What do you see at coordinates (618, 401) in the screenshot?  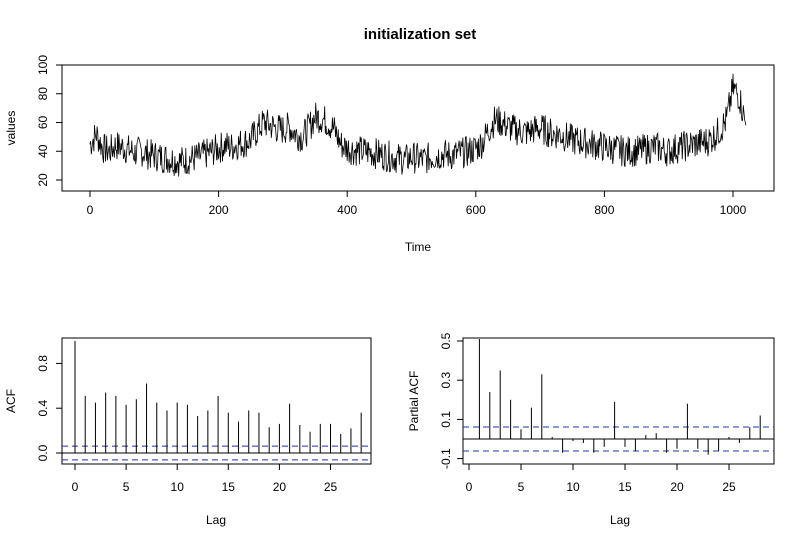 I see `pacf-plot-frame` at bounding box center [618, 401].